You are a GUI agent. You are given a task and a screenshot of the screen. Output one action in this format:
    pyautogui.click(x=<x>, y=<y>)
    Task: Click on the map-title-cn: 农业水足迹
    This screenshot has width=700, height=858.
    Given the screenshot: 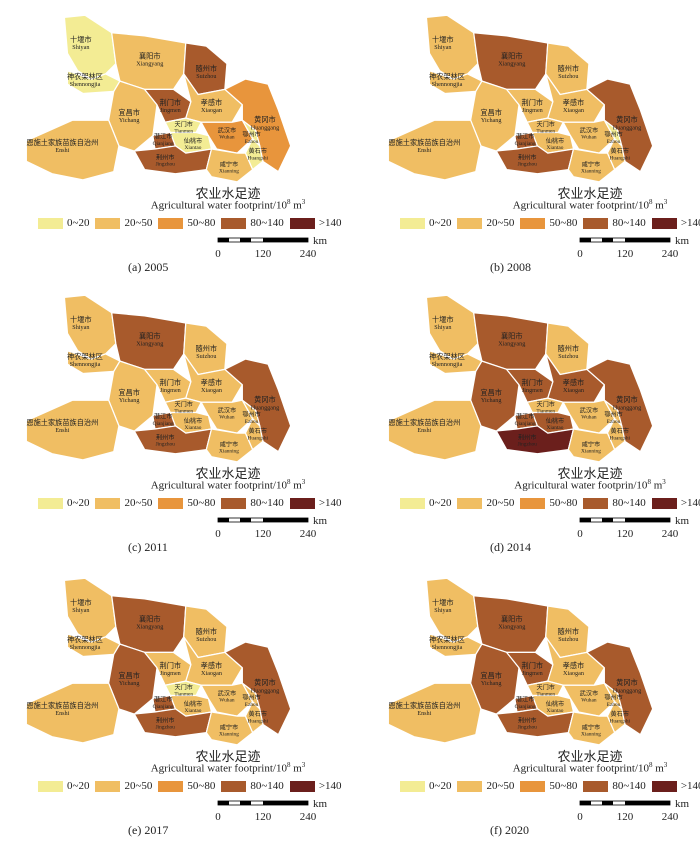 What is the action you would take?
    pyautogui.click(x=590, y=756)
    